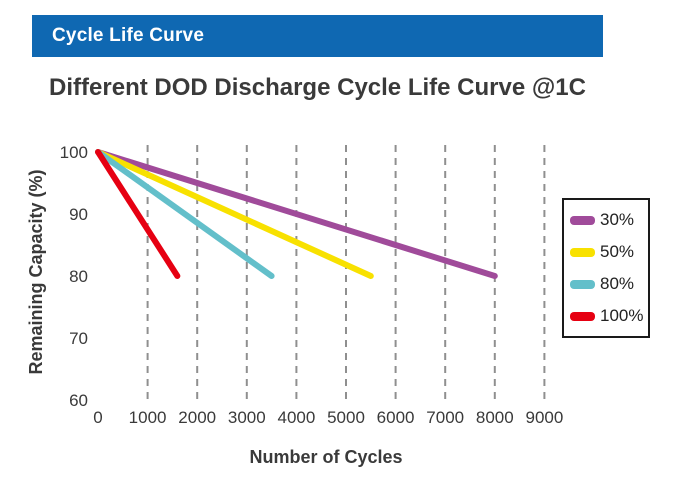 This screenshot has height=485, width=680. What do you see at coordinates (247, 417) in the screenshot?
I see `x-tick-label-3000: 3000` at bounding box center [247, 417].